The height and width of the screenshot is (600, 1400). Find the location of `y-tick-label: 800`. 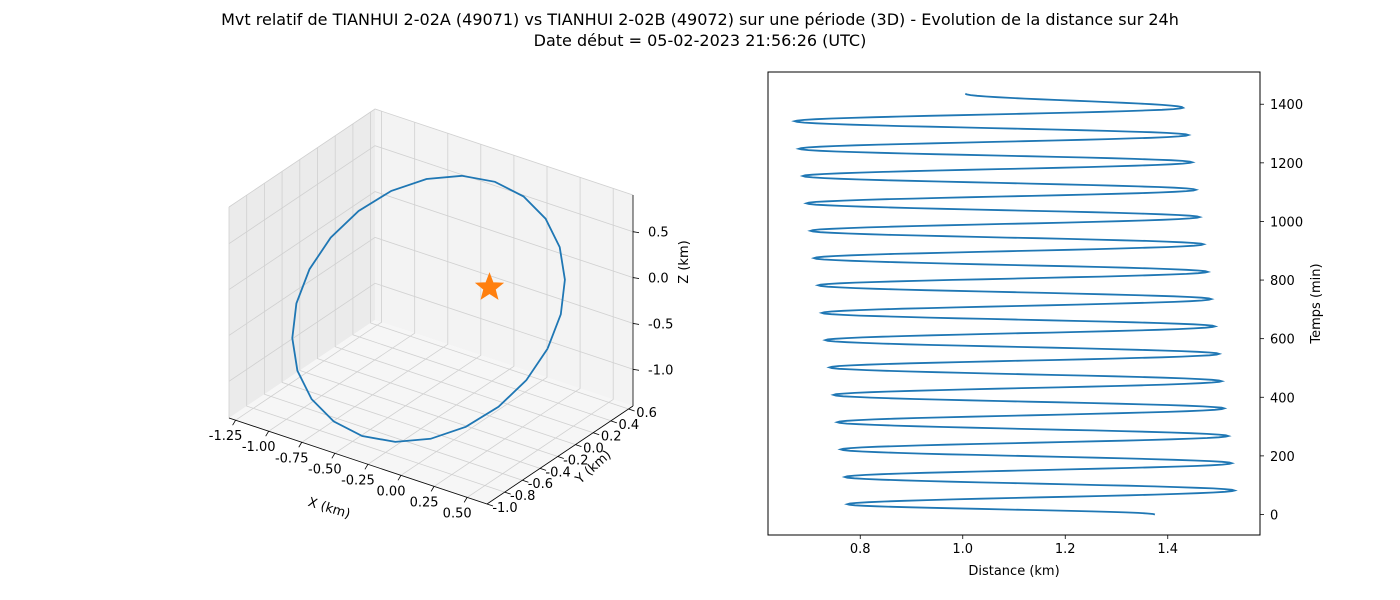

y-tick-label: 800 is located at coordinates (1282, 281).